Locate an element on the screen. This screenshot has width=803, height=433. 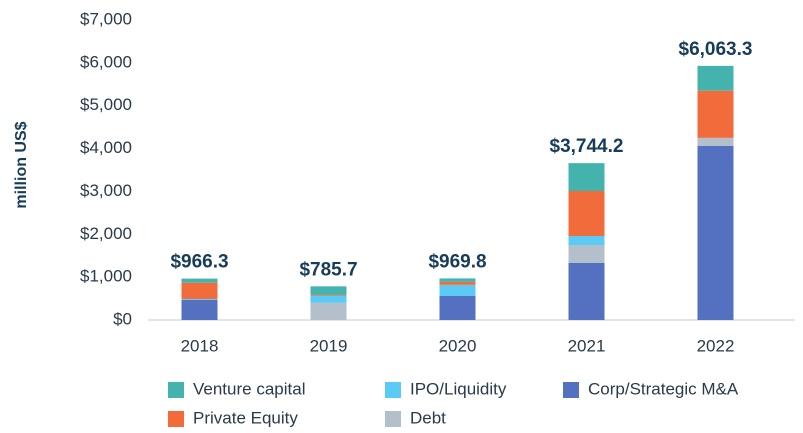
y-tick-label: $1,000 is located at coordinates (106, 276).